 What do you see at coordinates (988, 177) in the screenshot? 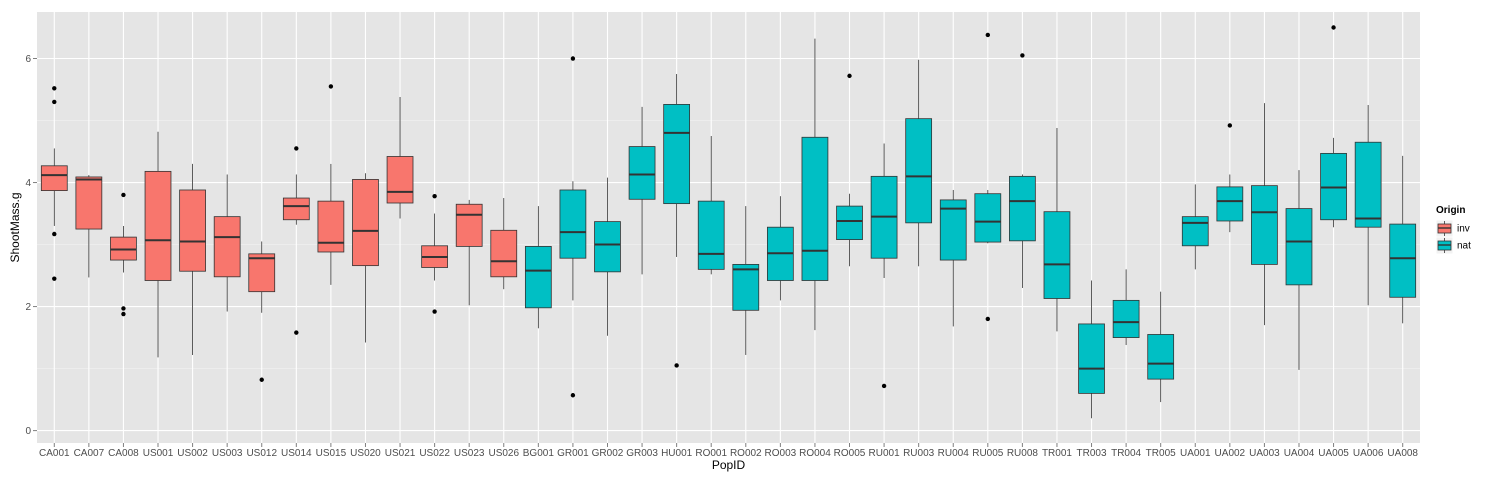
I see `box-RU005` at bounding box center [988, 177].